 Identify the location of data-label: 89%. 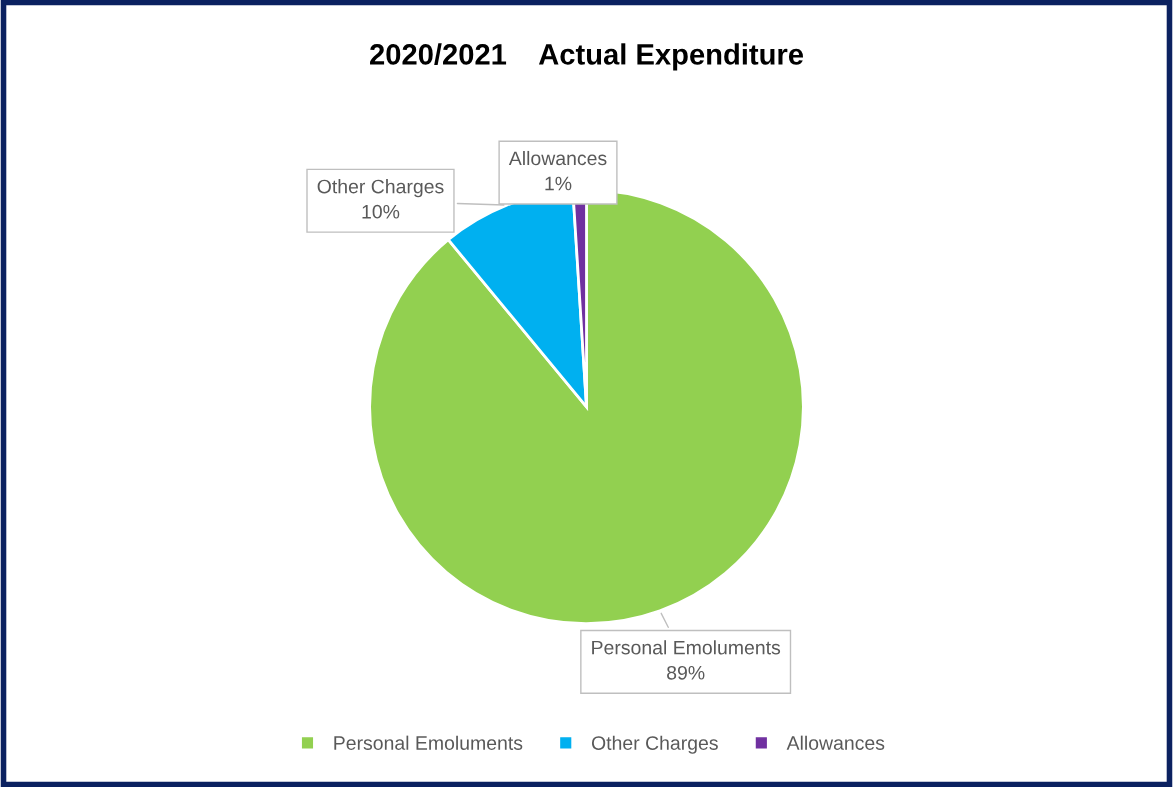
(686, 672).